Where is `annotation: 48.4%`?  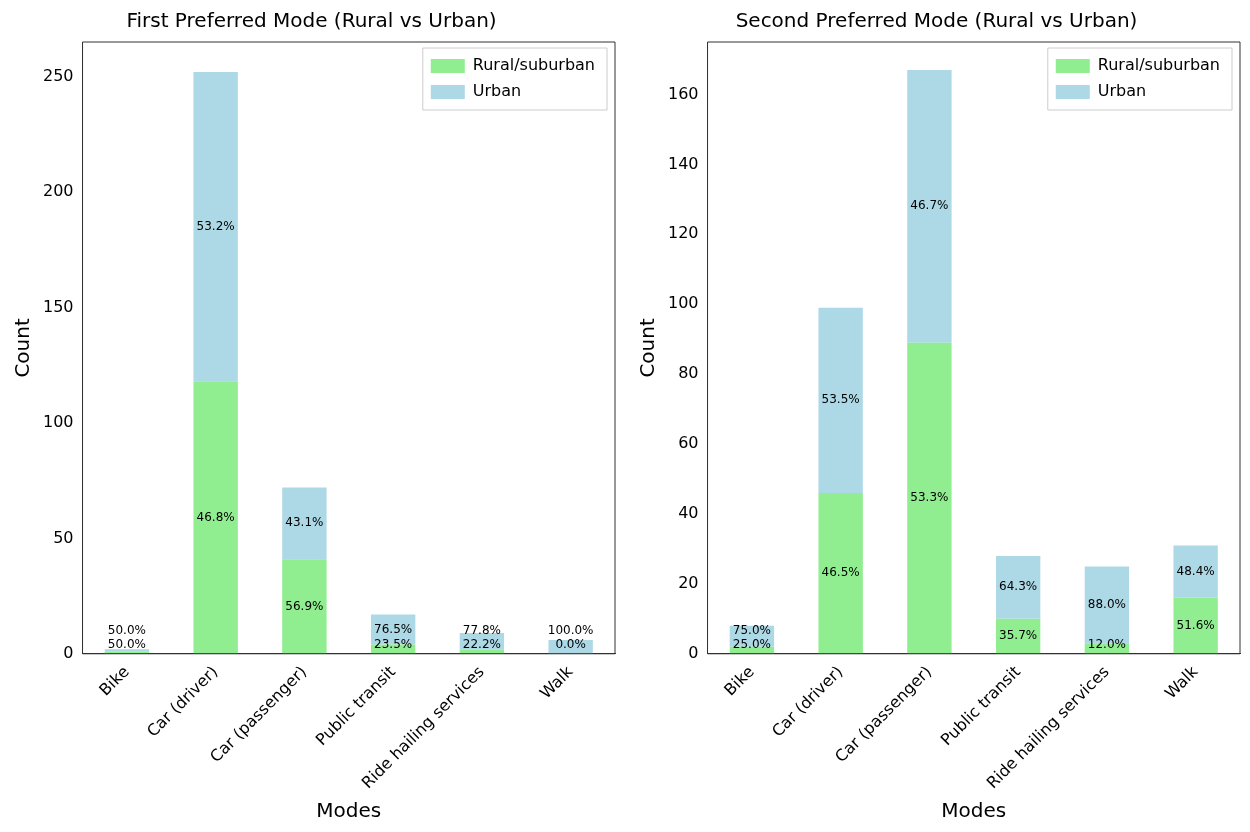
annotation: 48.4% is located at coordinates (1195, 570).